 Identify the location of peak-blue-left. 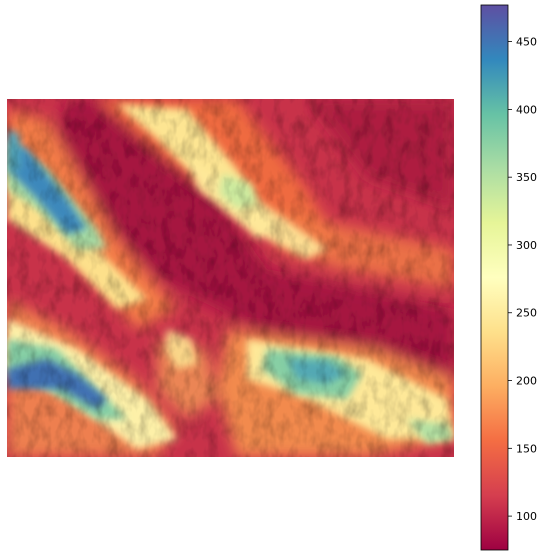
(47, 186).